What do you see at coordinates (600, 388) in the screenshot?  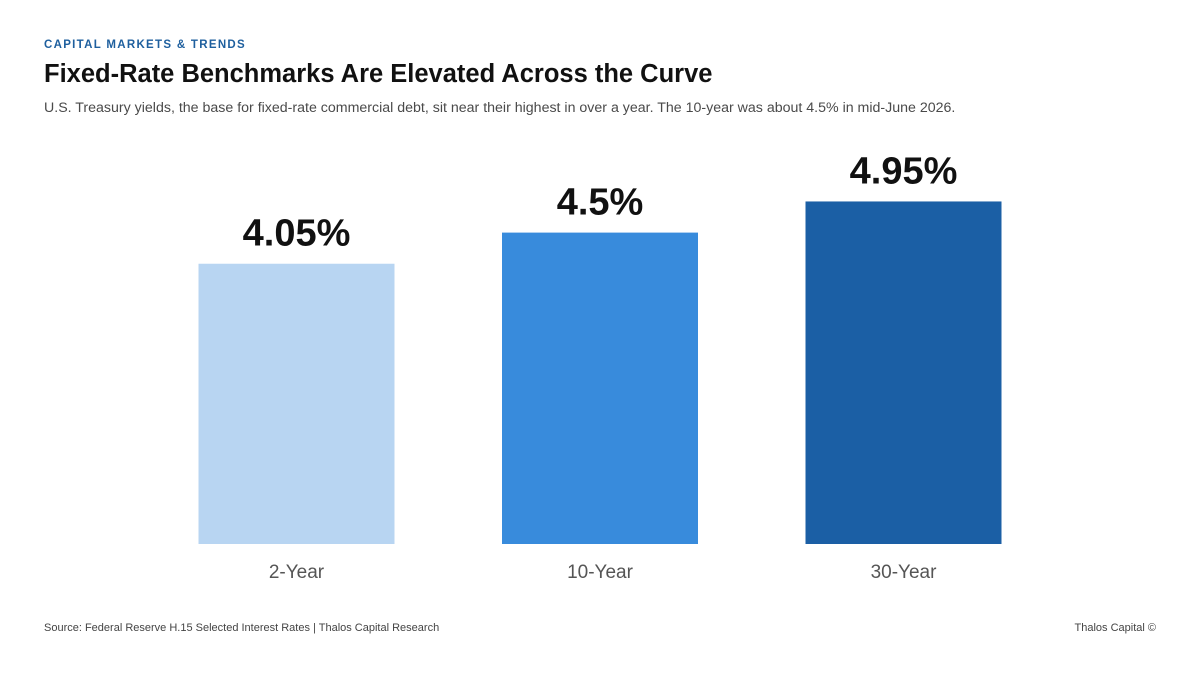 I see `bar-10-year` at bounding box center [600, 388].